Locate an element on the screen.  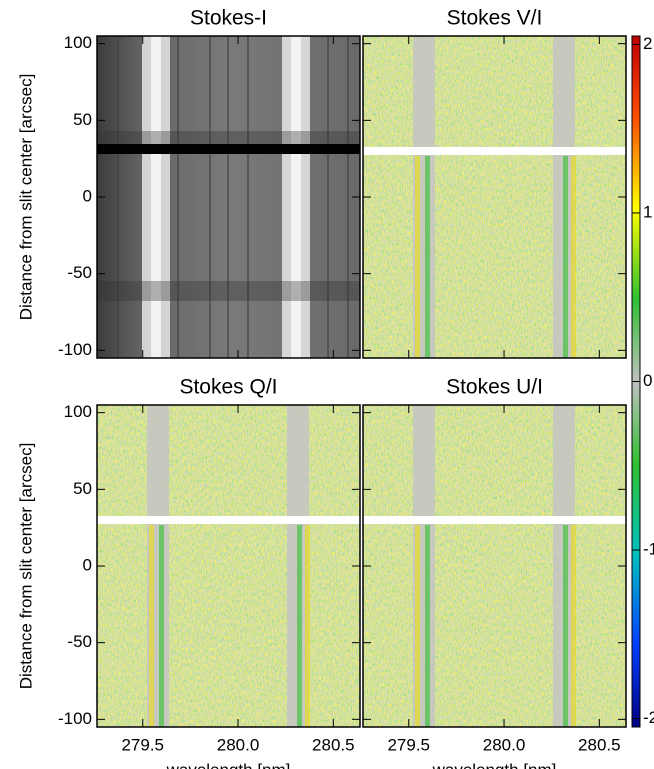
colorbar-tick-label: 0 is located at coordinates (647, 380).